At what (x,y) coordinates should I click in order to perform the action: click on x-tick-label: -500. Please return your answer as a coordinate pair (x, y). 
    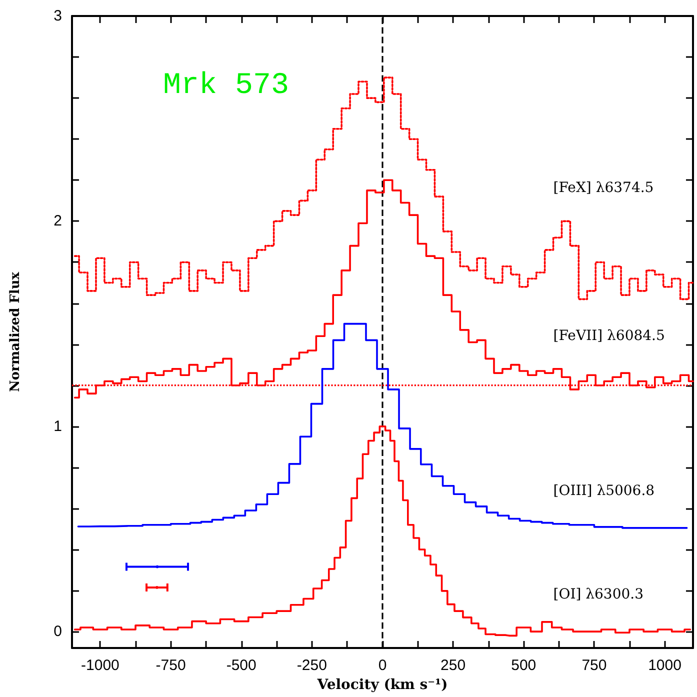
    Looking at the image, I should click on (241, 665).